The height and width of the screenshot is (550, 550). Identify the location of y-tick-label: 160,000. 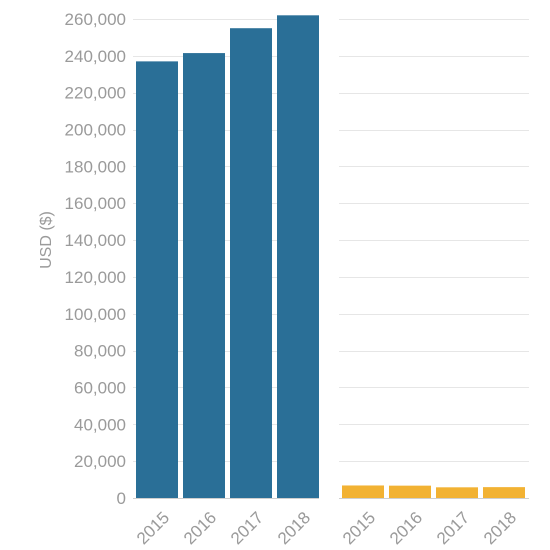
(95, 203).